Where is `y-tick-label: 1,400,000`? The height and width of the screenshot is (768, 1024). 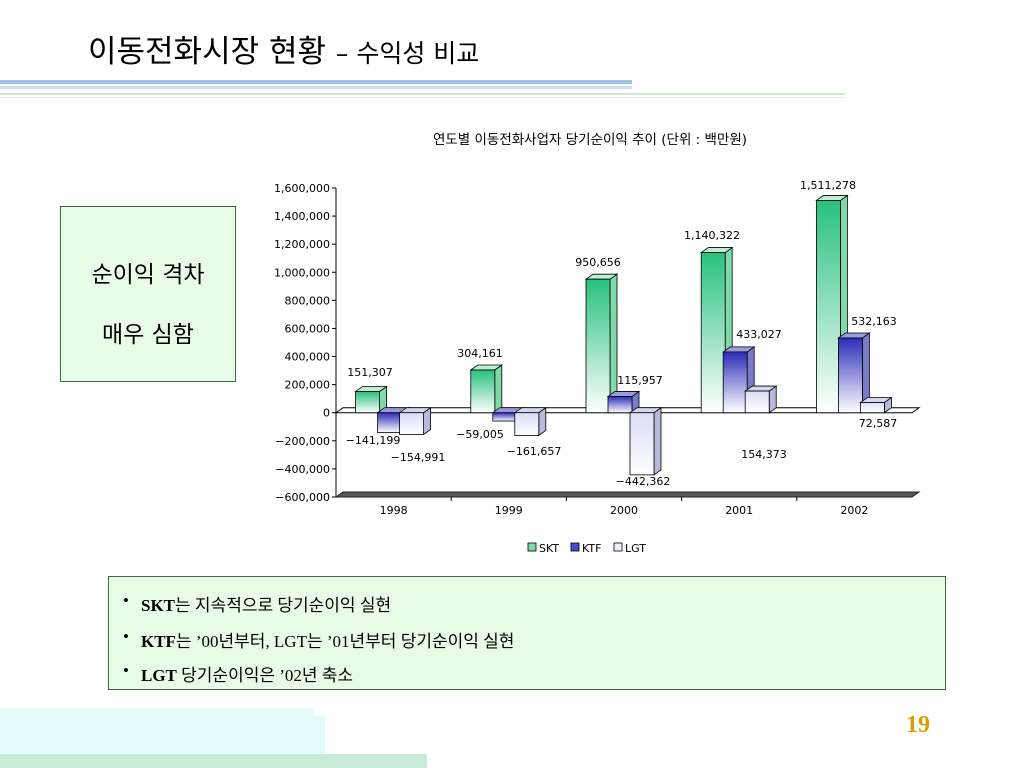
y-tick-label: 1,400,000 is located at coordinates (302, 216).